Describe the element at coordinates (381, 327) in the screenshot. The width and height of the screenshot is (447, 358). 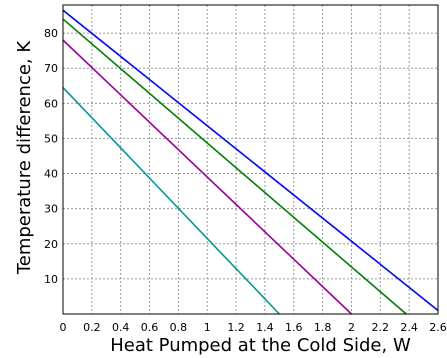
I see `x-tick-label: 2.2` at that location.